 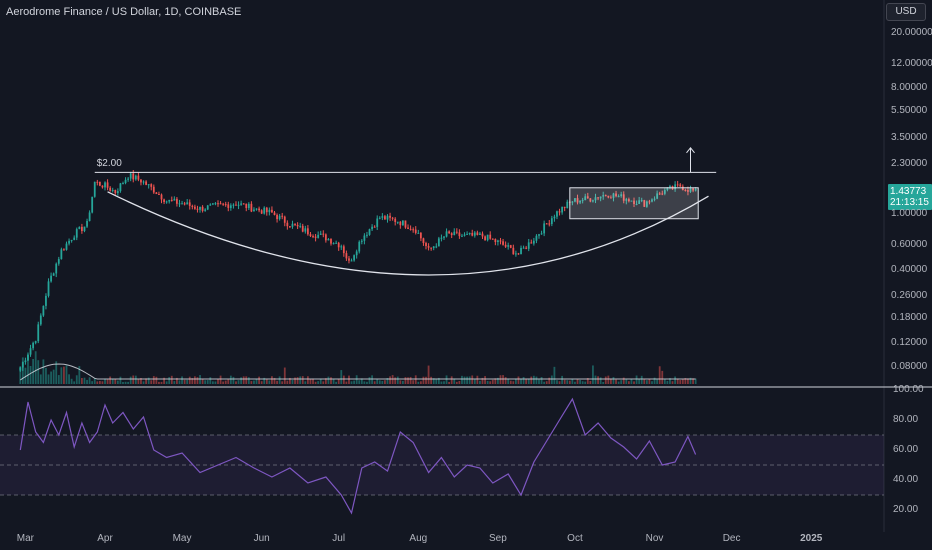 I want to click on time-tick-label: 2025, so click(x=811, y=538).